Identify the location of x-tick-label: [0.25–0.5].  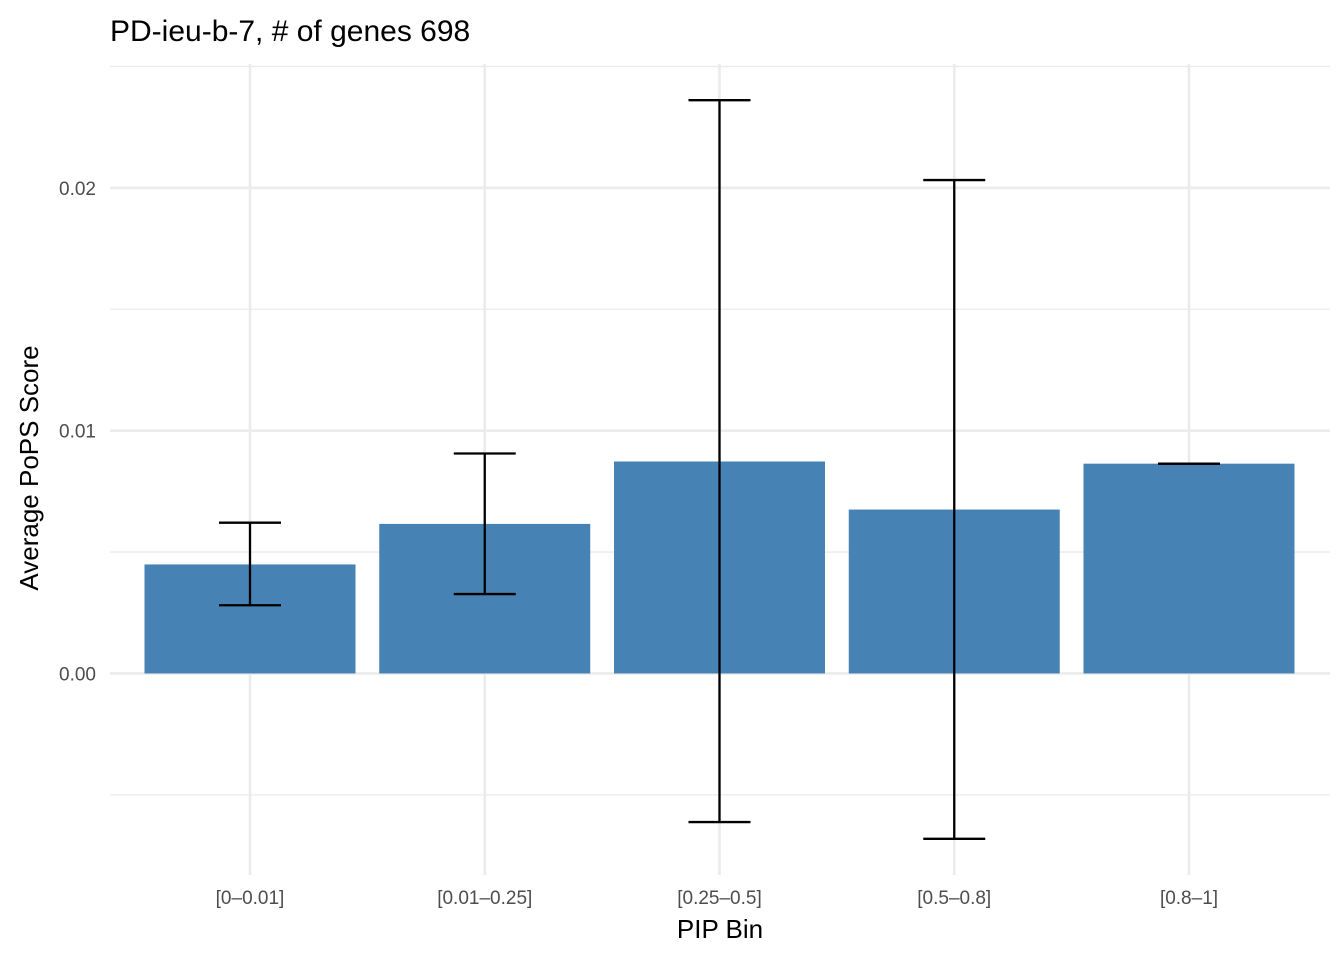
(719, 898).